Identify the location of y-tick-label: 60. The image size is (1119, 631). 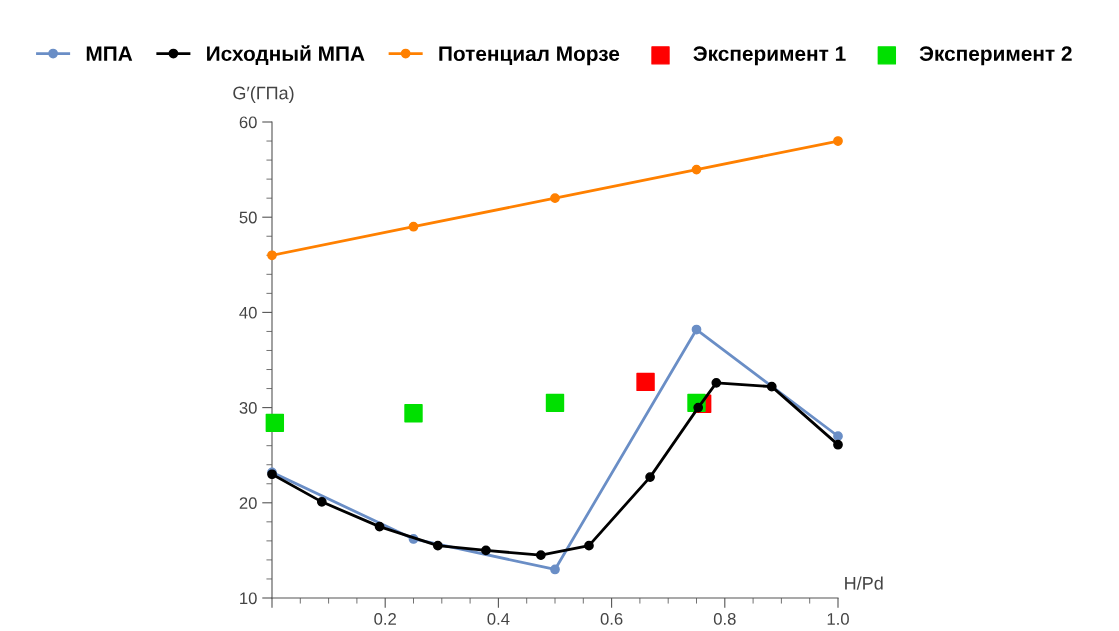
(248, 122).